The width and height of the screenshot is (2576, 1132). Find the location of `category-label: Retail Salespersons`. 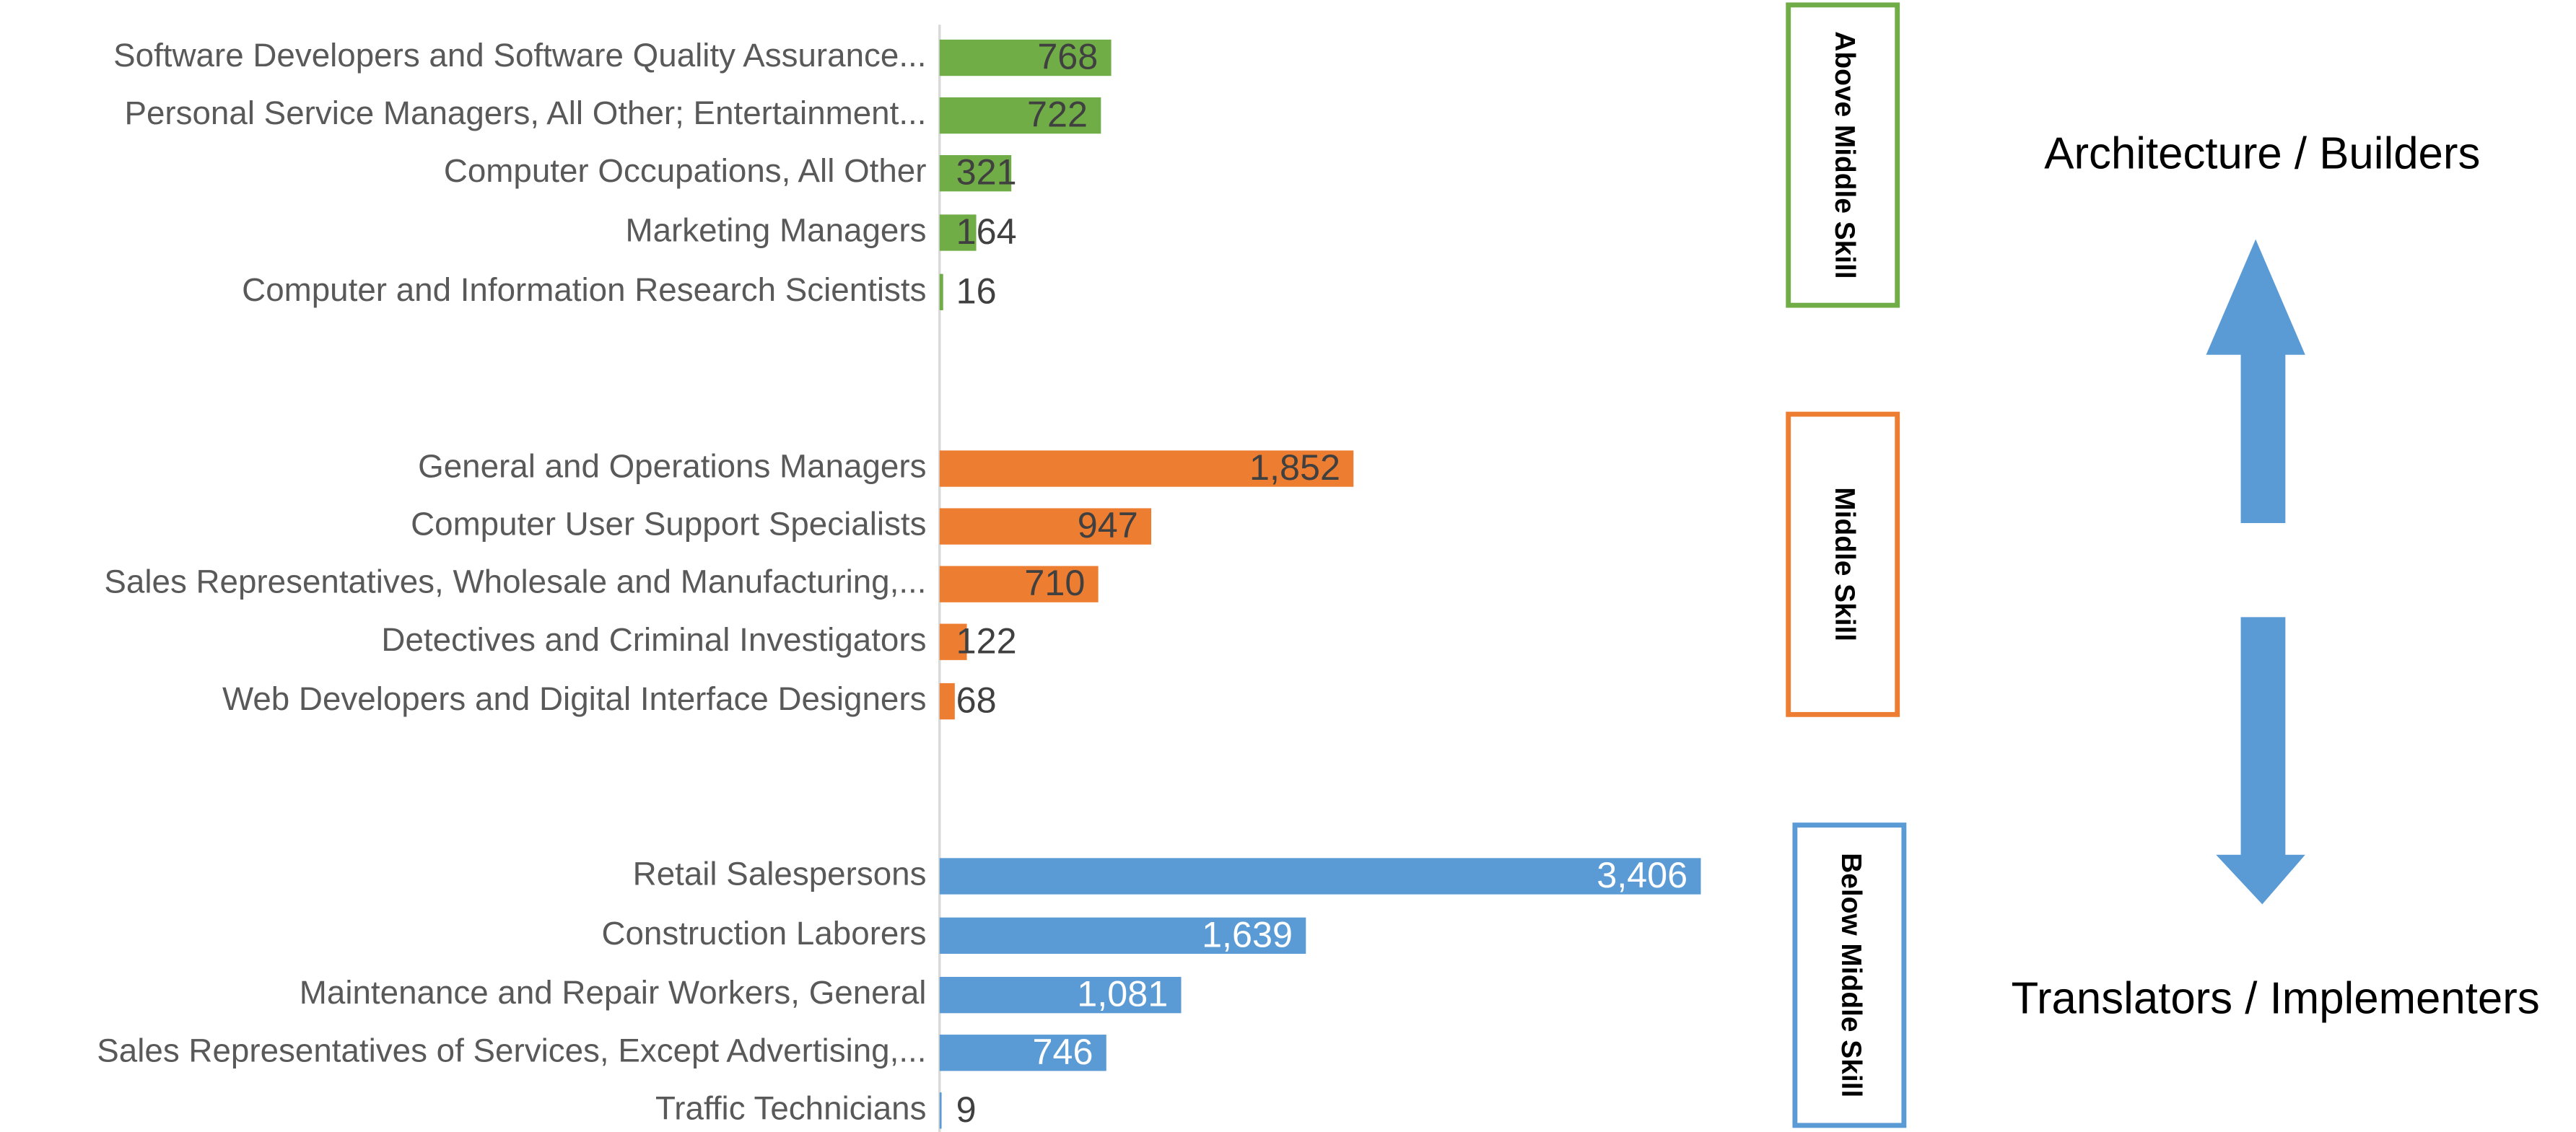

category-label: Retail Salespersons is located at coordinates (780, 874).